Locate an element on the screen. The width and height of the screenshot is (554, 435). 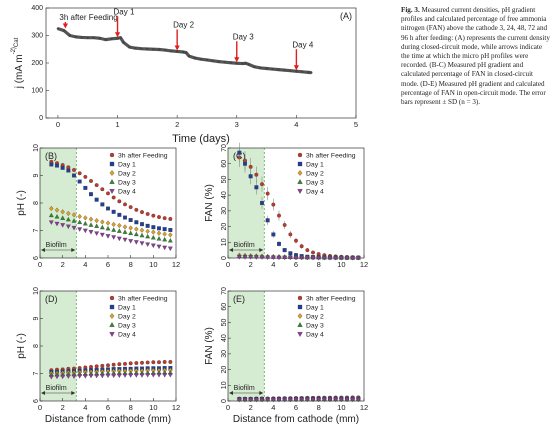
y-tick-label: 20 is located at coordinates (224, 227).